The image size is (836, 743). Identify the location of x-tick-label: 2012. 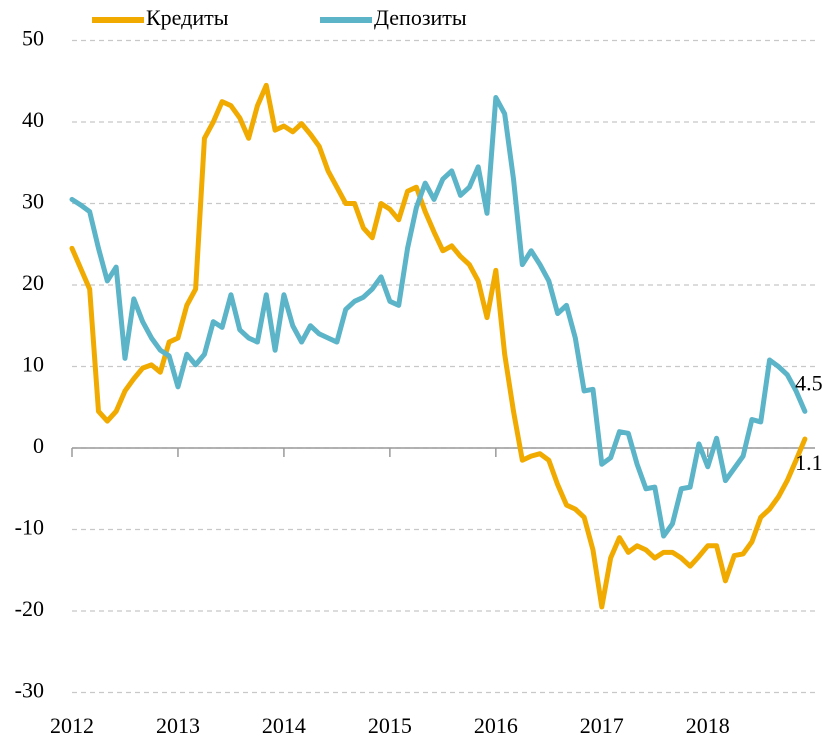
(72, 725).